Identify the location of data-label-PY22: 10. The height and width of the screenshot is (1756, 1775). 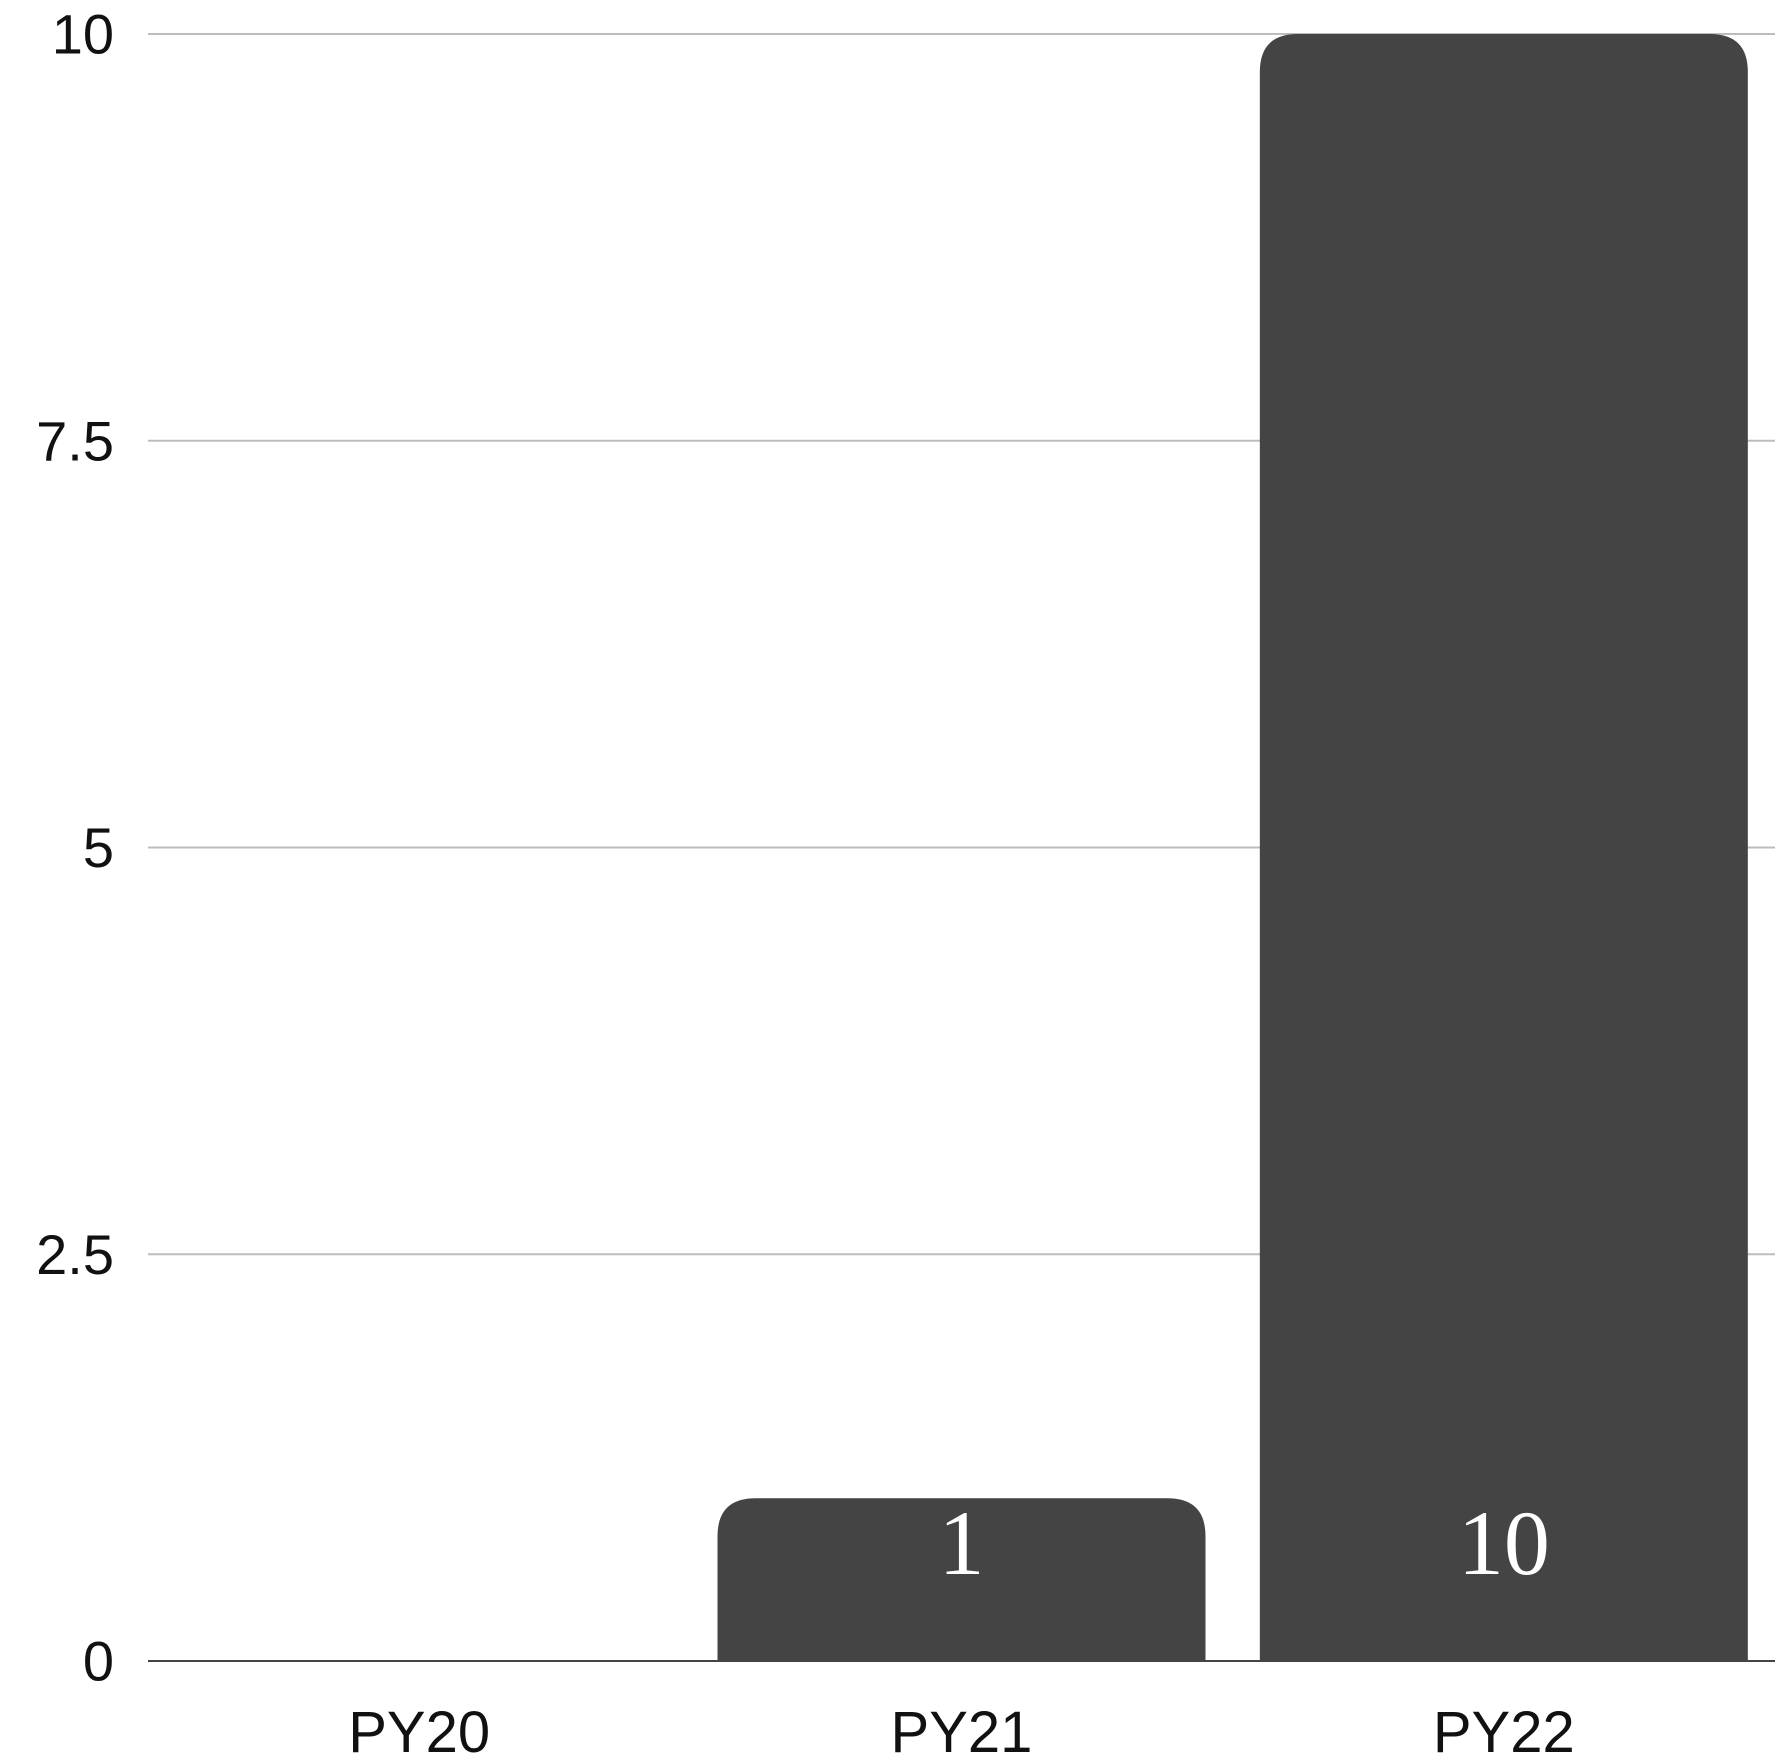
(1504, 1543).